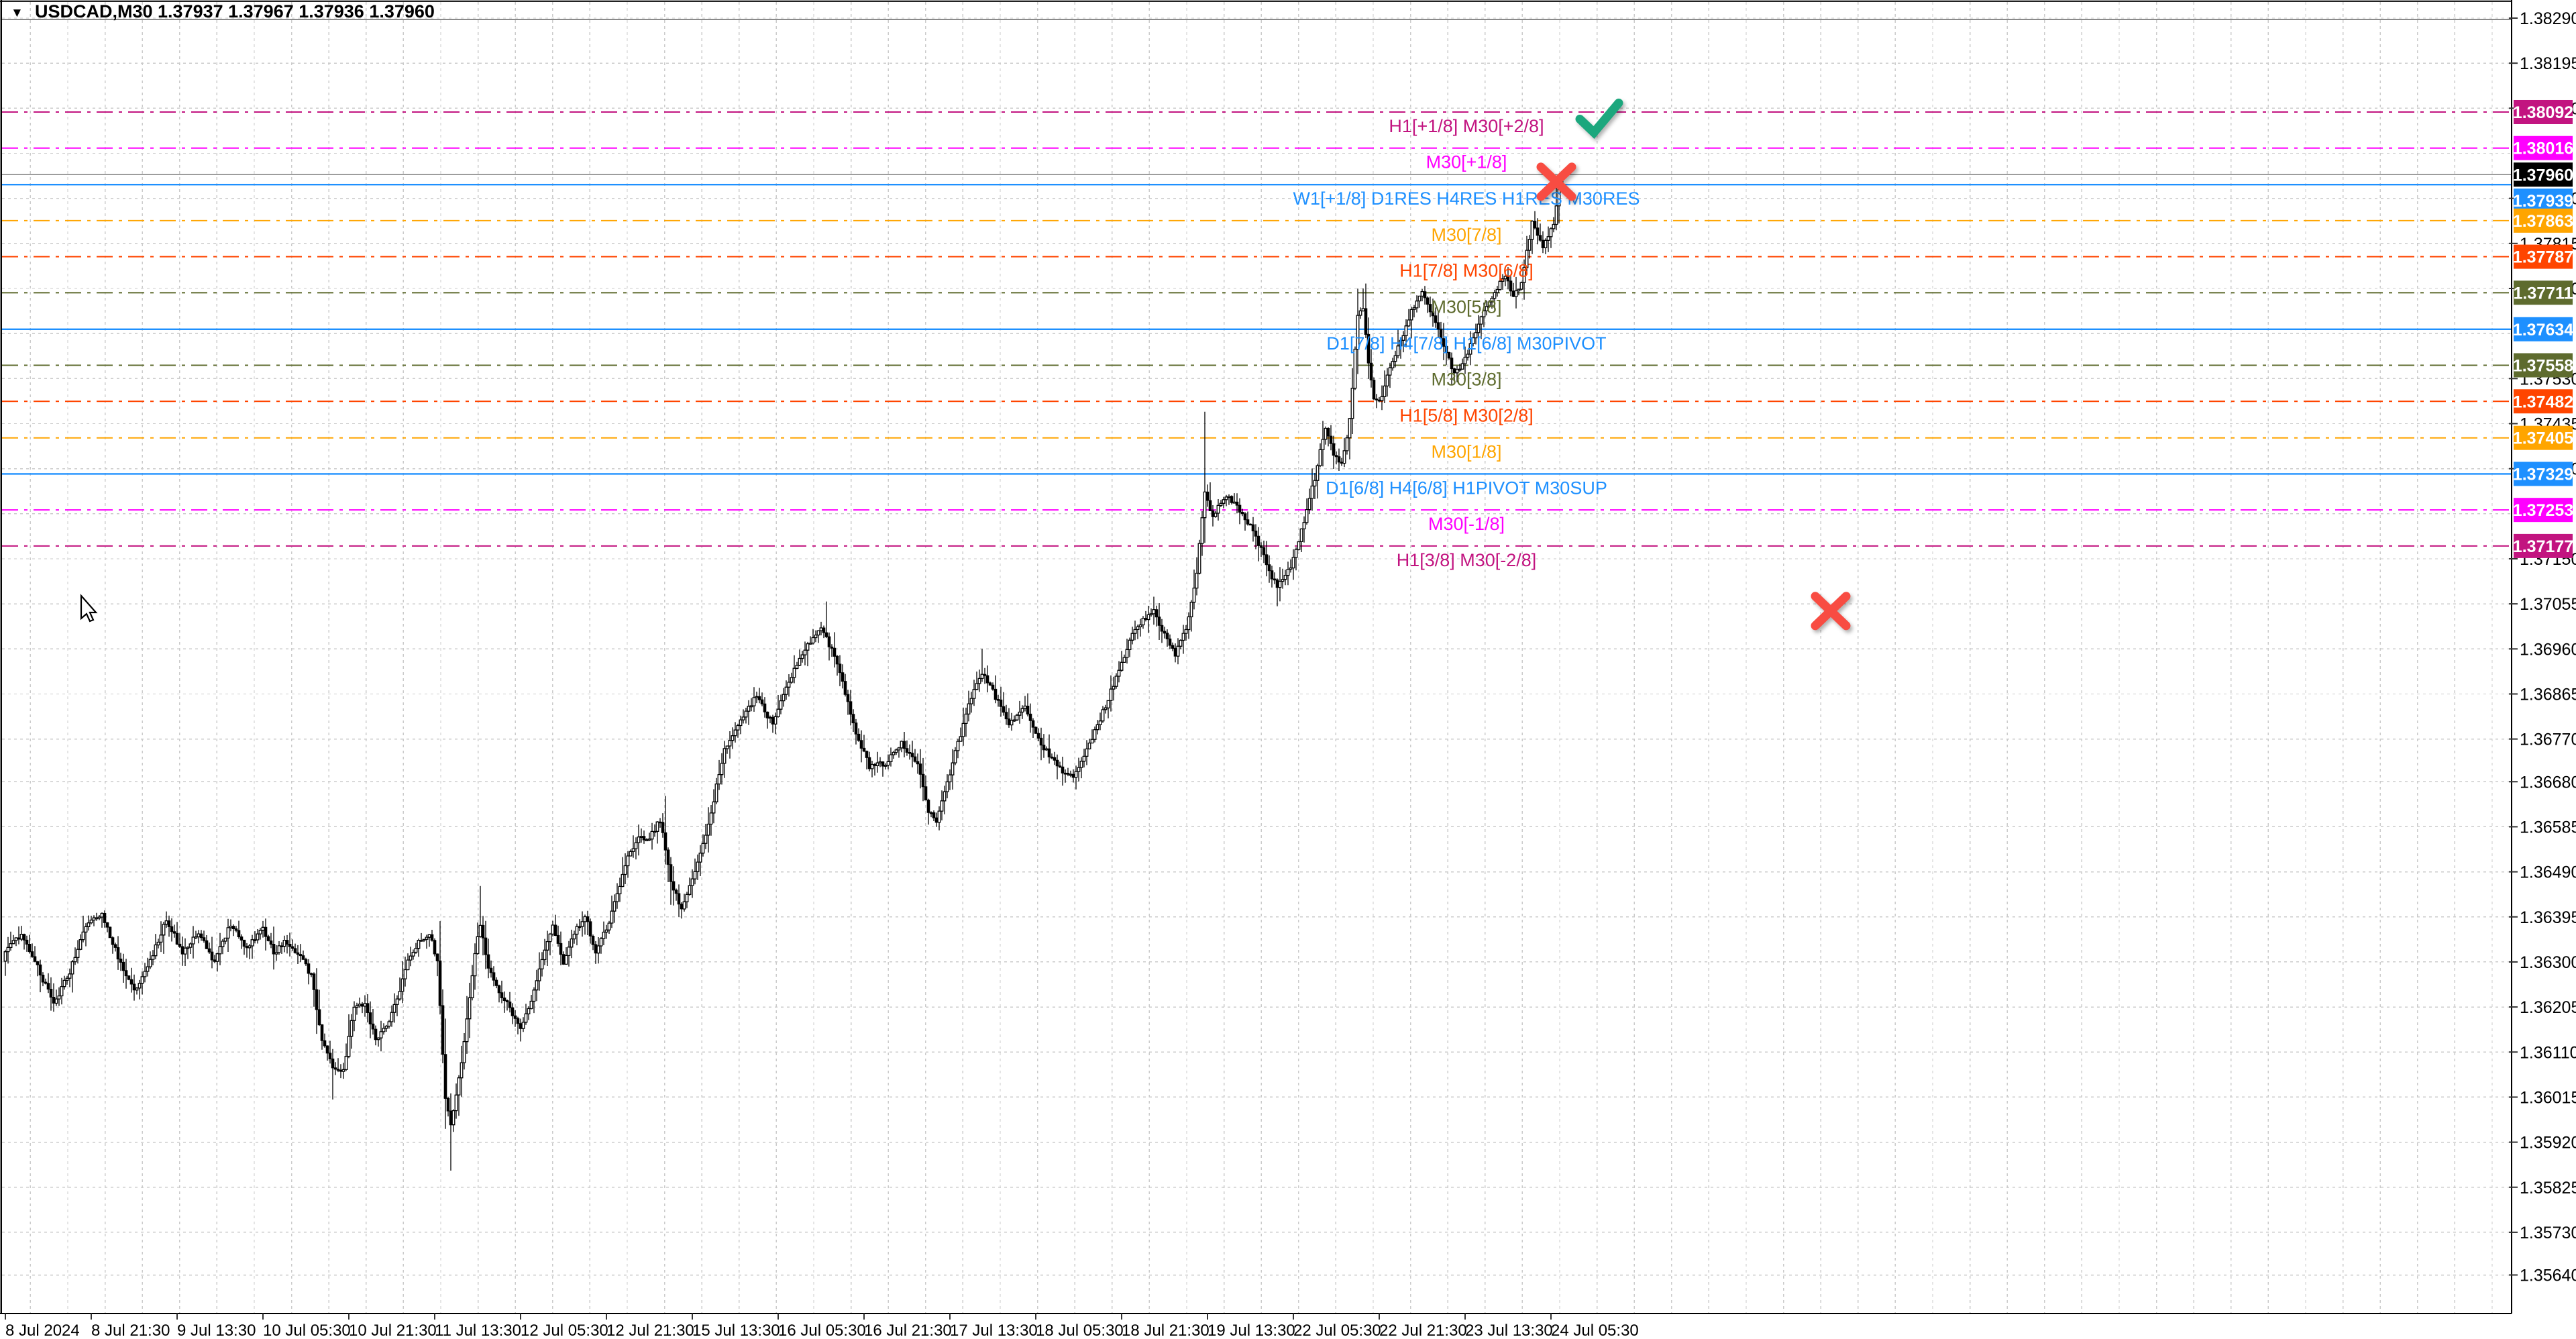 The width and height of the screenshot is (2576, 1339). Describe the element at coordinates (1423, 1330) in the screenshot. I see `time-tick-label: 22 Jul 21:30` at that location.